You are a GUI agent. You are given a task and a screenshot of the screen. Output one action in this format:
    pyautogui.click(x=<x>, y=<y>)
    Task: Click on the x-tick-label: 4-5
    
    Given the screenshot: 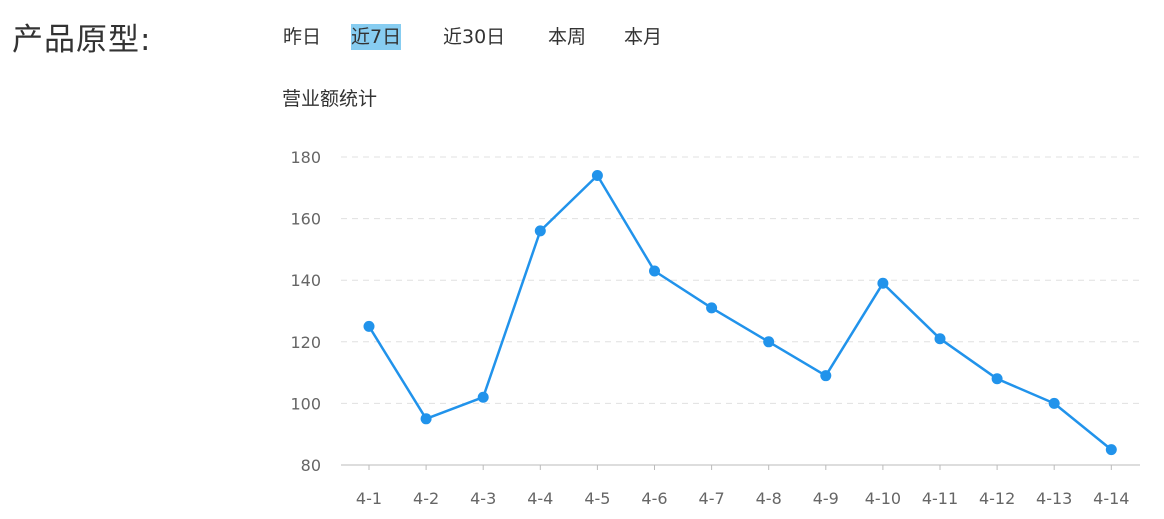 What is the action you would take?
    pyautogui.click(x=597, y=498)
    